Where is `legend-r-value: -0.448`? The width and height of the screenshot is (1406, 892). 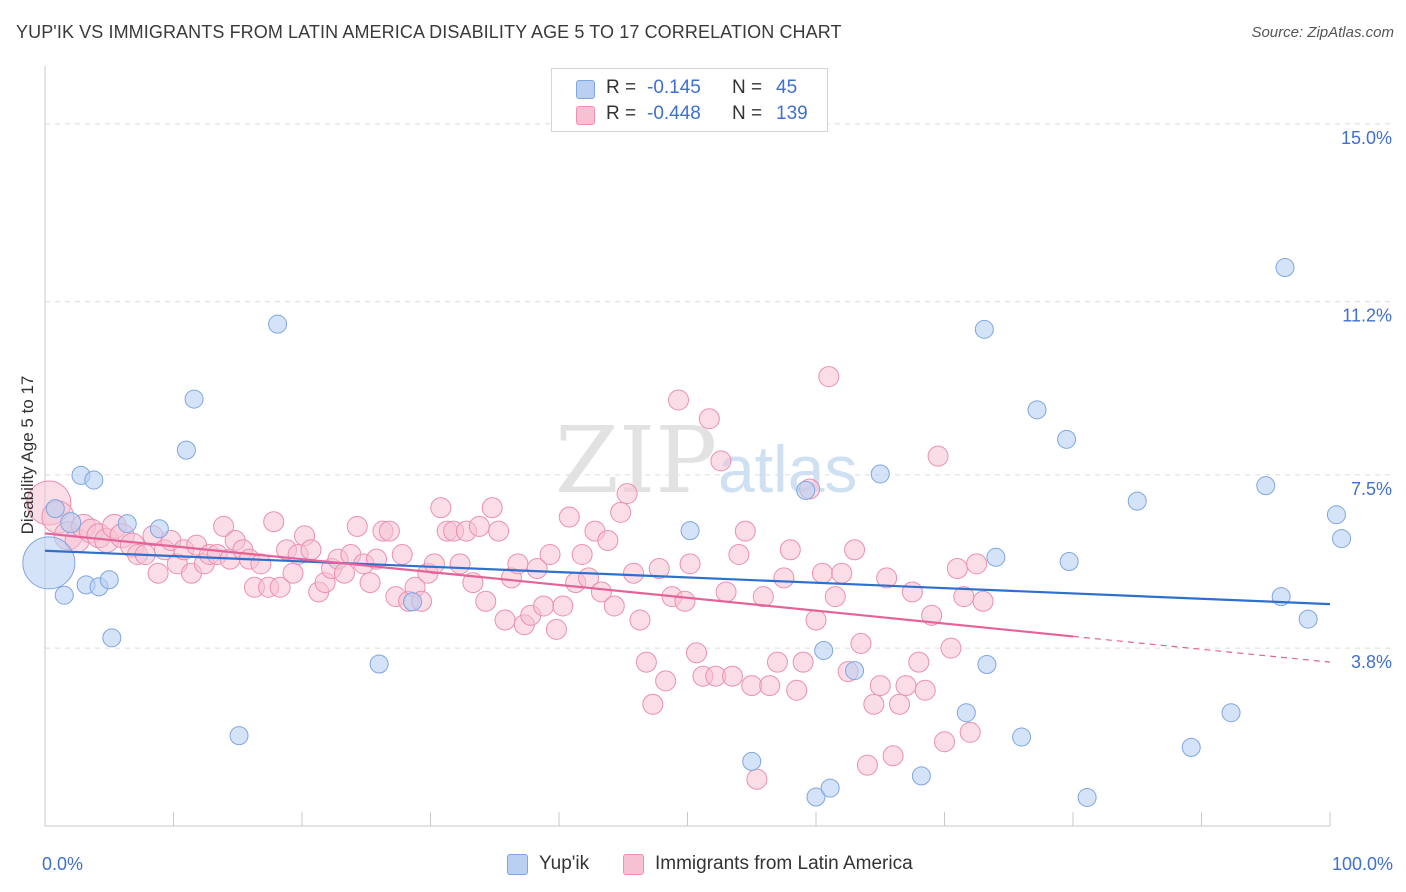 legend-r-value: -0.448 is located at coordinates (674, 113).